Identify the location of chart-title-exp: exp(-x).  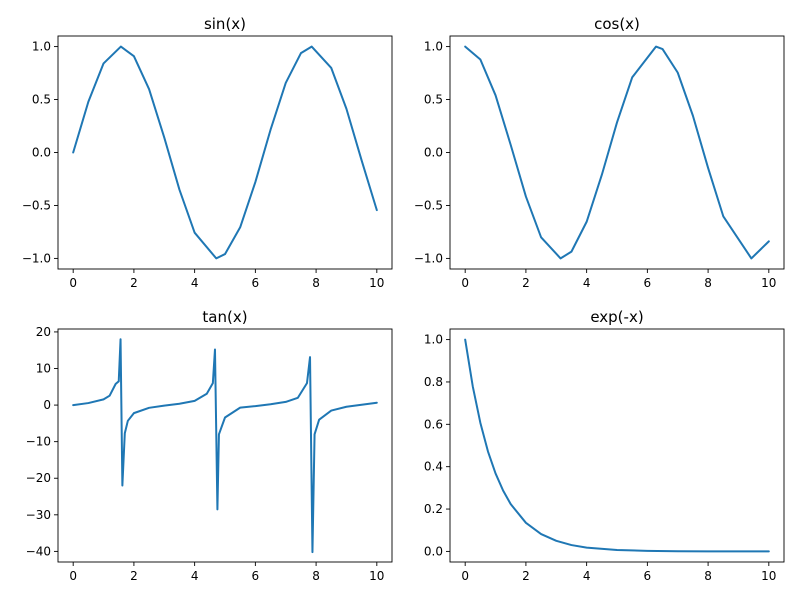
(616, 317).